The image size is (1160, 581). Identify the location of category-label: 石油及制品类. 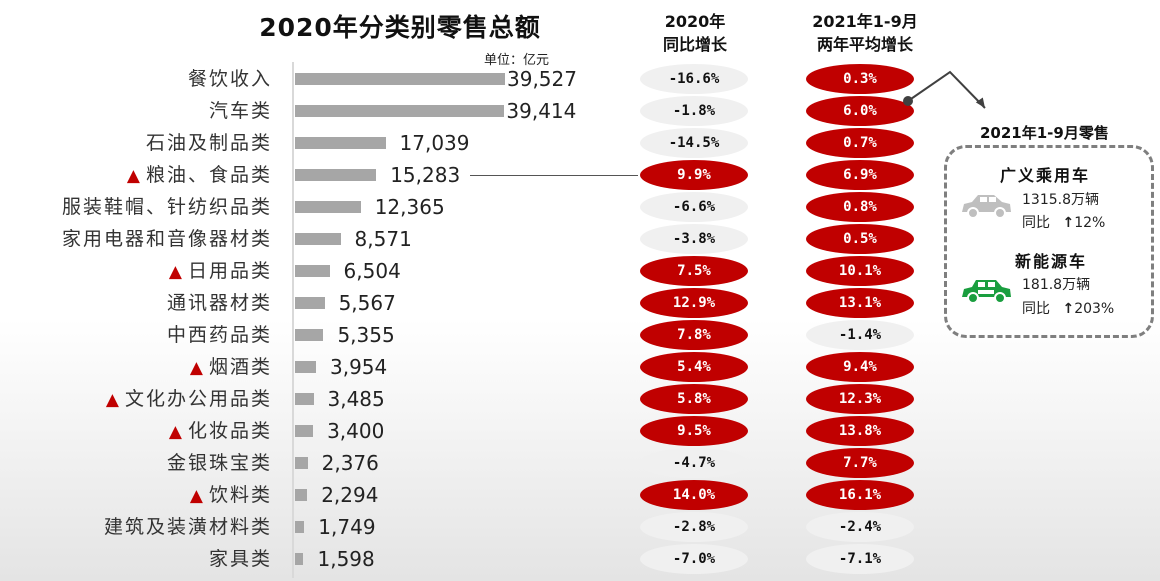
(209, 143).